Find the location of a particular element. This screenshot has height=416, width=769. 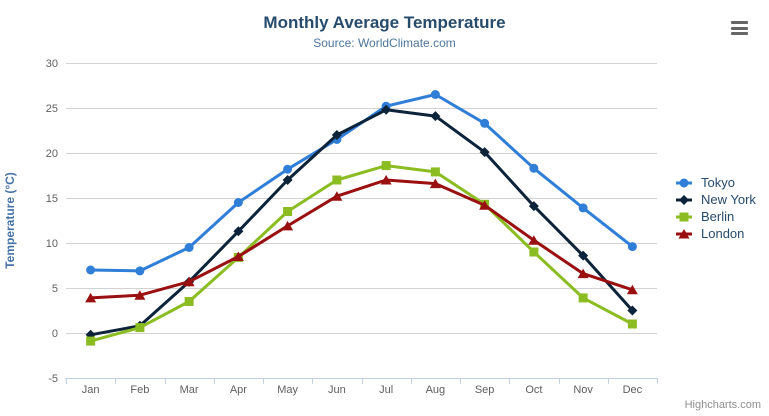

svg-text: Aug is located at coordinates (436, 390).